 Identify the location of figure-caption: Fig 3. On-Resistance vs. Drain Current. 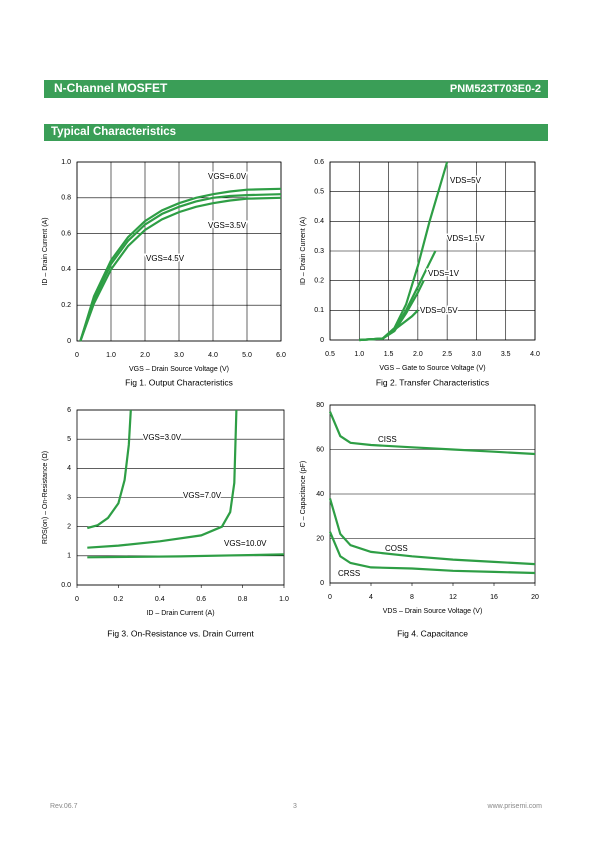
(180, 633).